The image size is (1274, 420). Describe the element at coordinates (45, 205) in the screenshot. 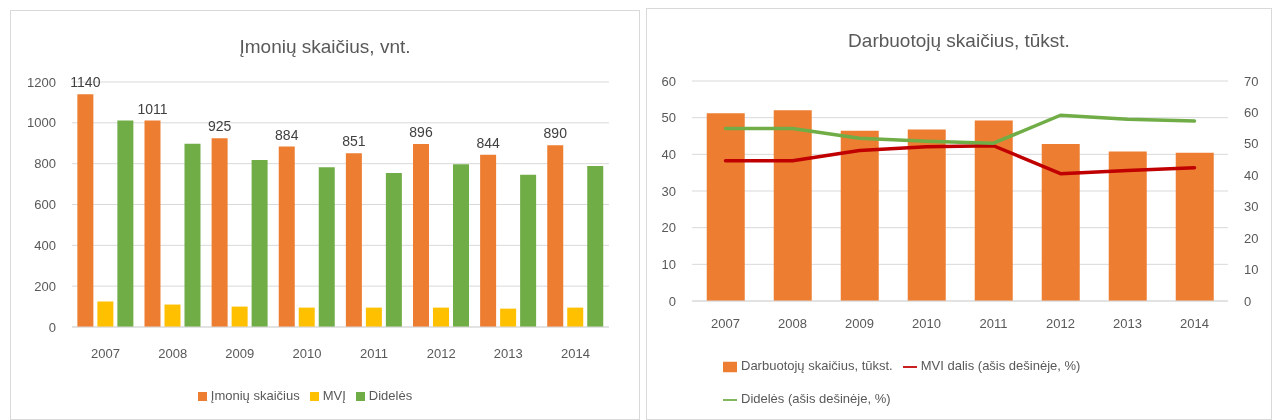

I see `y-tick-label: 600` at that location.